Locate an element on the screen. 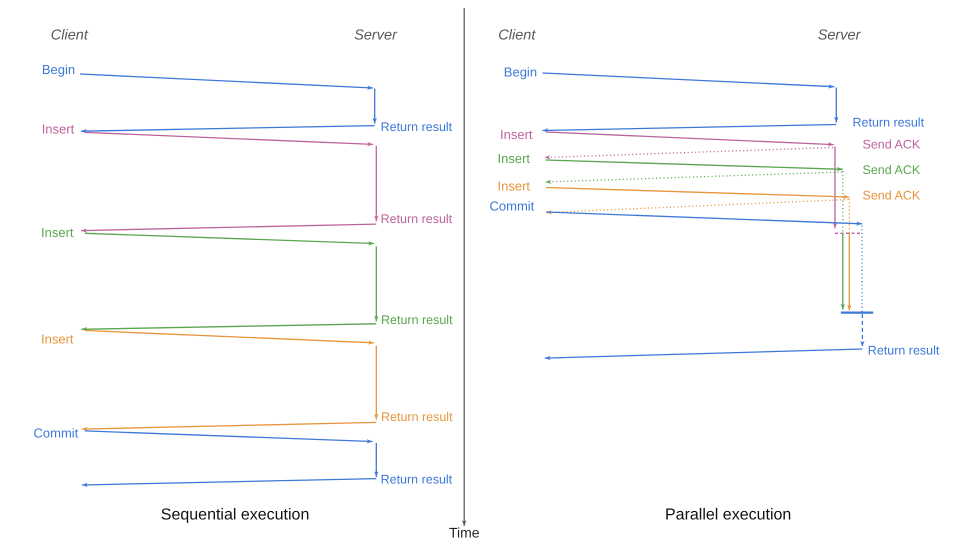 Image resolution: width=960 pixels, height=540 pixels. svg-text: Sequential execution is located at coordinates (235, 515).